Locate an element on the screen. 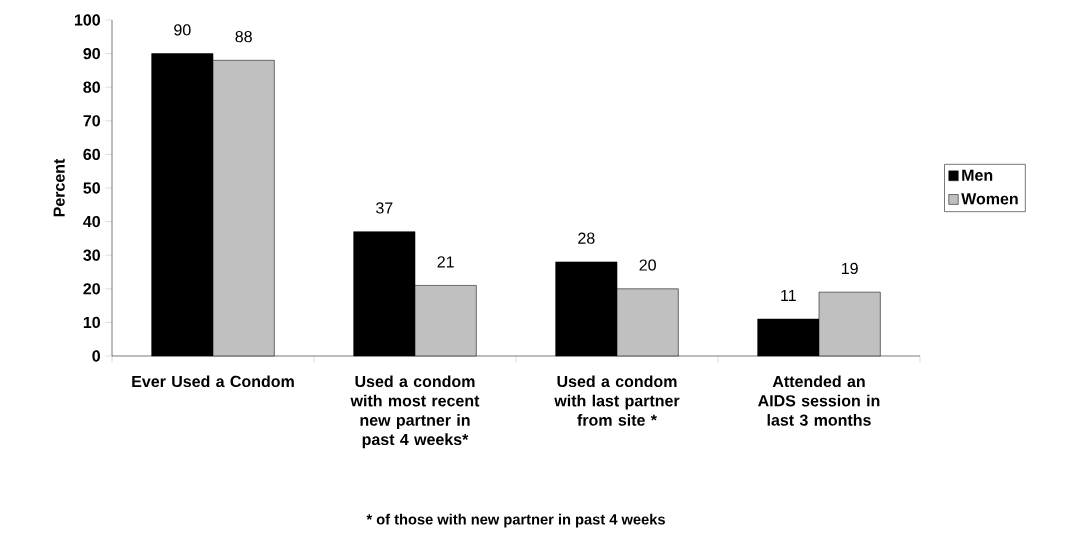  data-label: 11 is located at coordinates (788, 295).